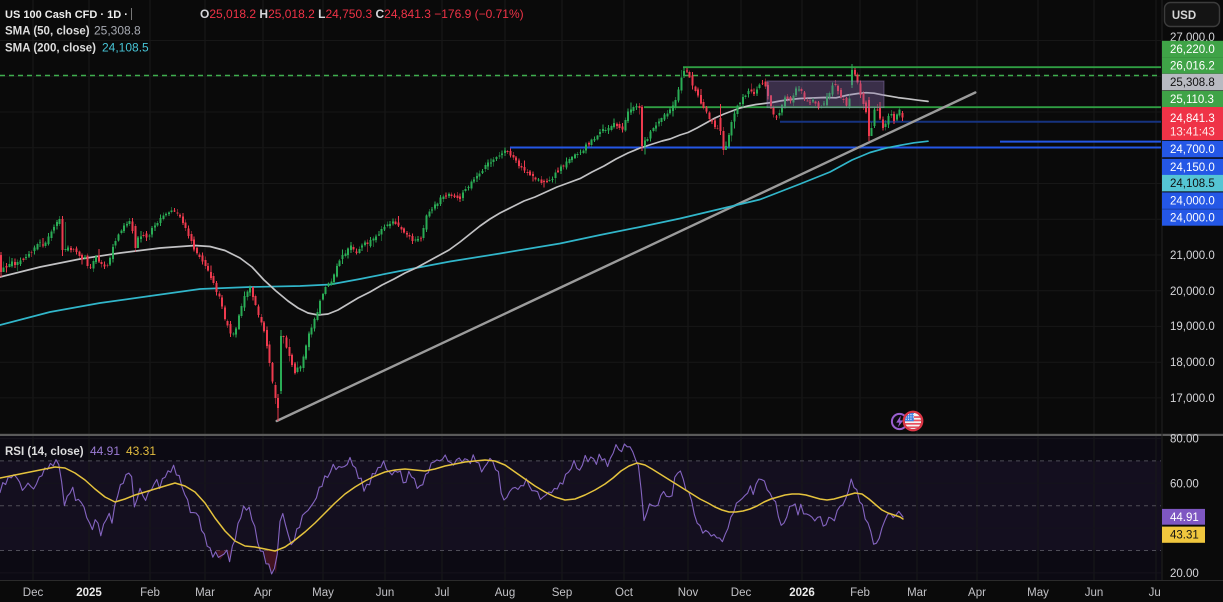  What do you see at coordinates (1192, 168) in the screenshot?
I see `svg-text: 24,150.0` at bounding box center [1192, 168].